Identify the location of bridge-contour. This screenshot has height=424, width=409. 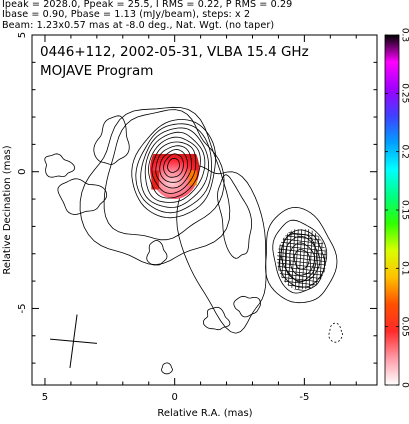
(221, 249).